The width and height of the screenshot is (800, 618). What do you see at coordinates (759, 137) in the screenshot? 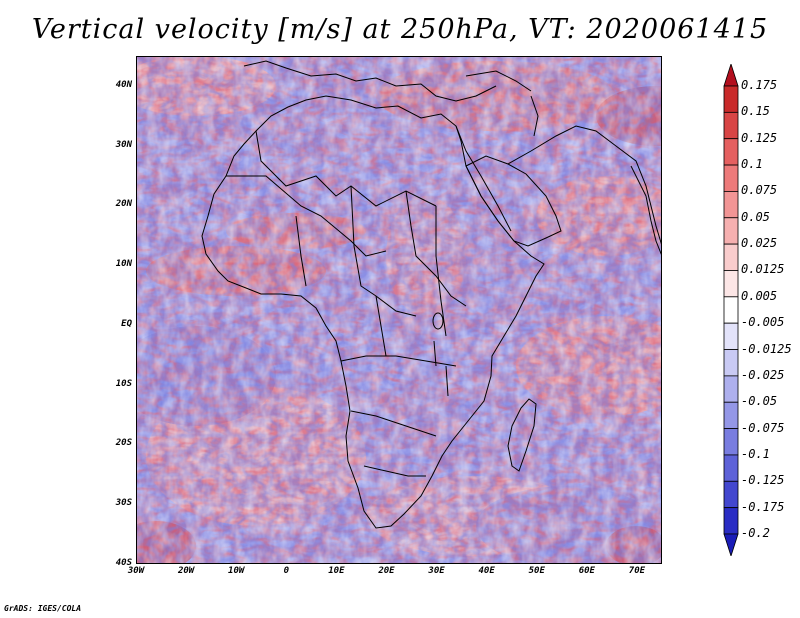
I see `colorbar-level: 0.125` at bounding box center [759, 137].